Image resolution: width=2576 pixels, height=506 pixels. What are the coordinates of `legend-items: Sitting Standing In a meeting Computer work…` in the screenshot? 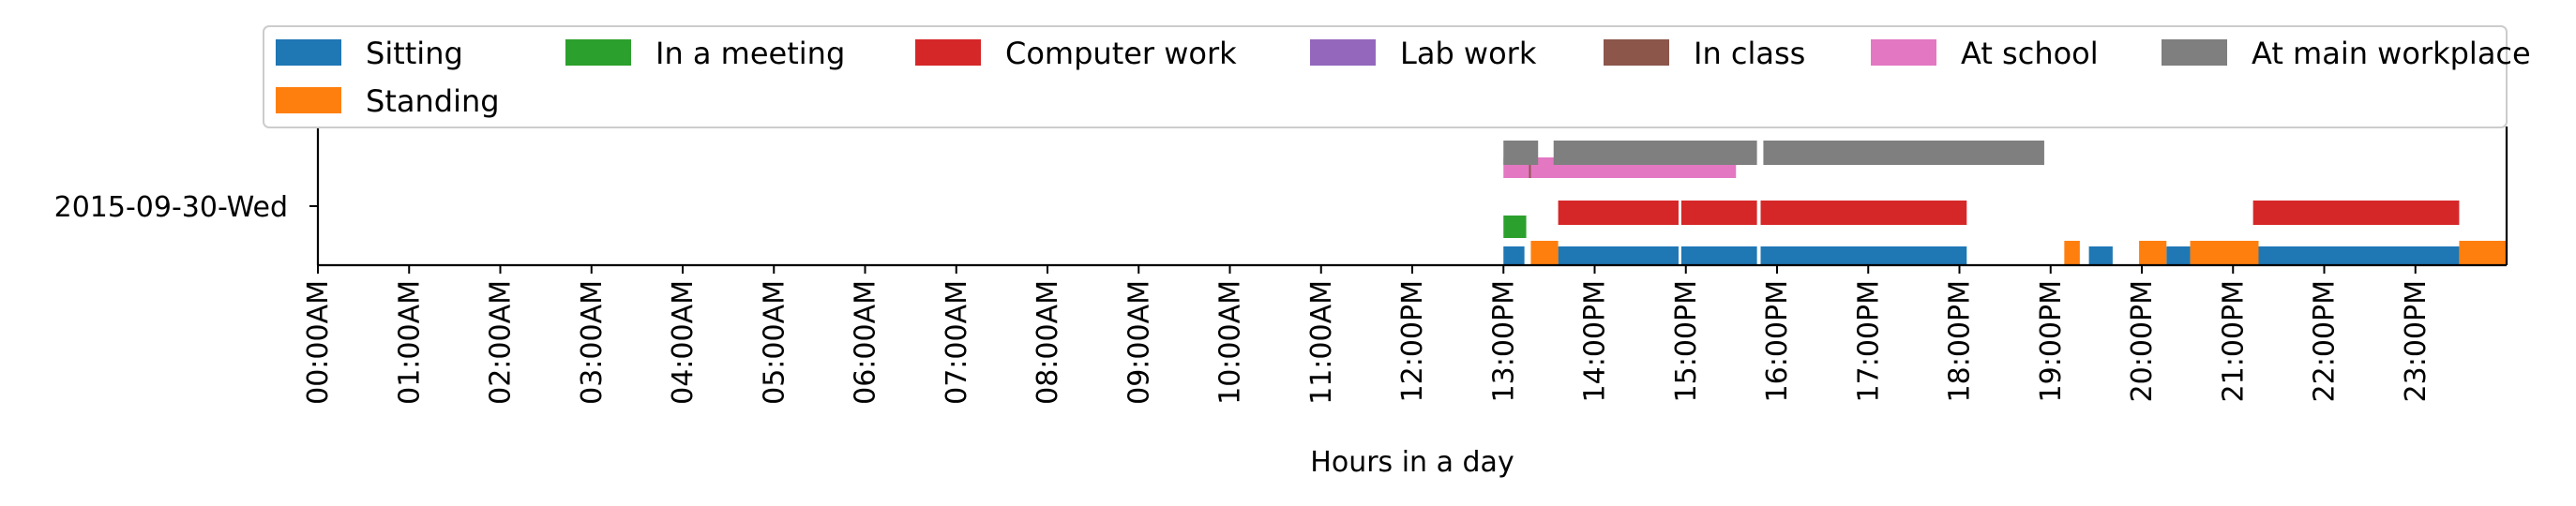 It's located at (1403, 78).